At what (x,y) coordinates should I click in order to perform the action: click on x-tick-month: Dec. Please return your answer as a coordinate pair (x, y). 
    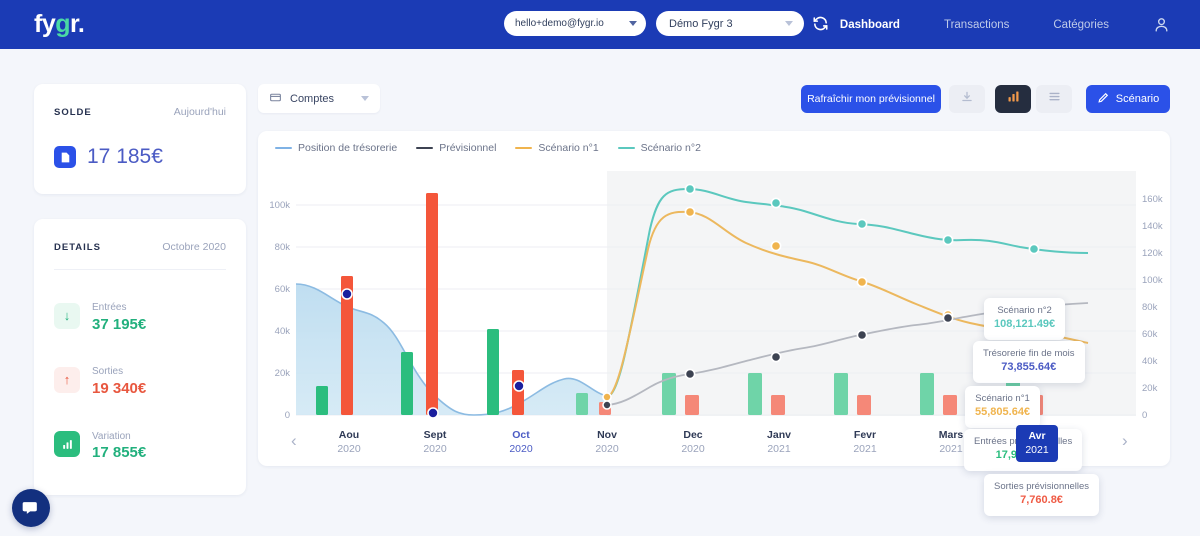
    Looking at the image, I should click on (693, 435).